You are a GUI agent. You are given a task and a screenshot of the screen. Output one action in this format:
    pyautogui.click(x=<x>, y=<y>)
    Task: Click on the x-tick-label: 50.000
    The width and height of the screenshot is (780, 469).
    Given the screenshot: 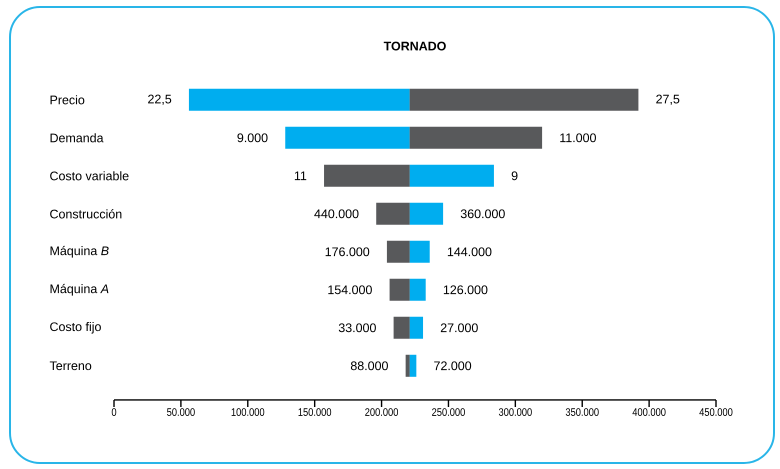 What is the action you would take?
    pyautogui.click(x=181, y=412)
    